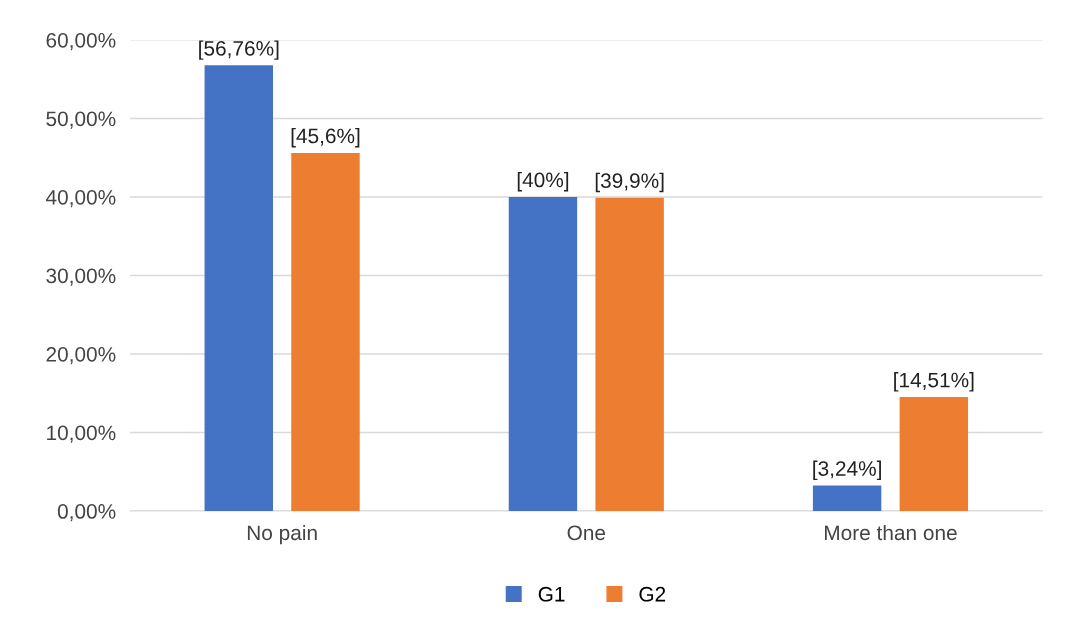 The width and height of the screenshot is (1066, 644). What do you see at coordinates (325, 138) in the screenshot?
I see `data-label: [45,6%]` at bounding box center [325, 138].